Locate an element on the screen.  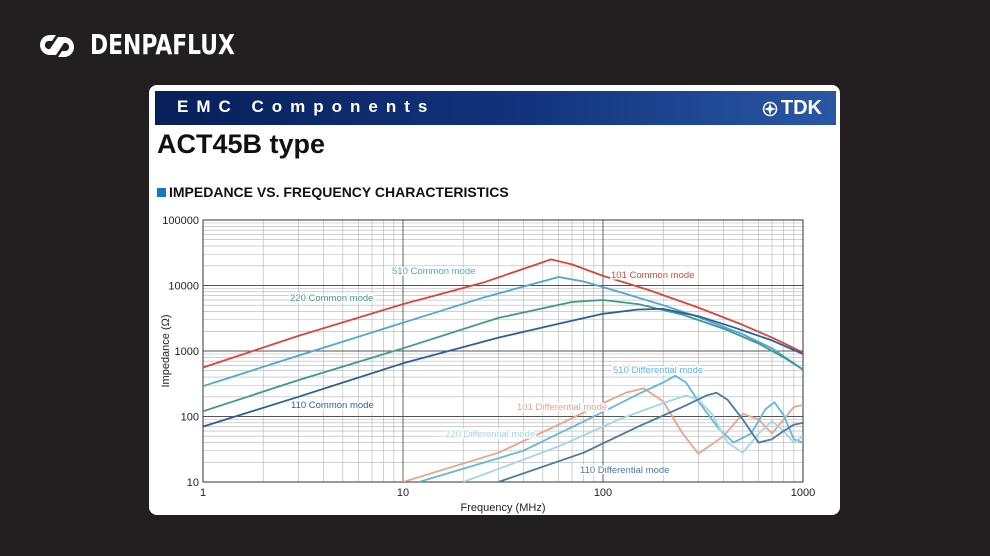
y-tick-label: 1000 is located at coordinates (187, 352).